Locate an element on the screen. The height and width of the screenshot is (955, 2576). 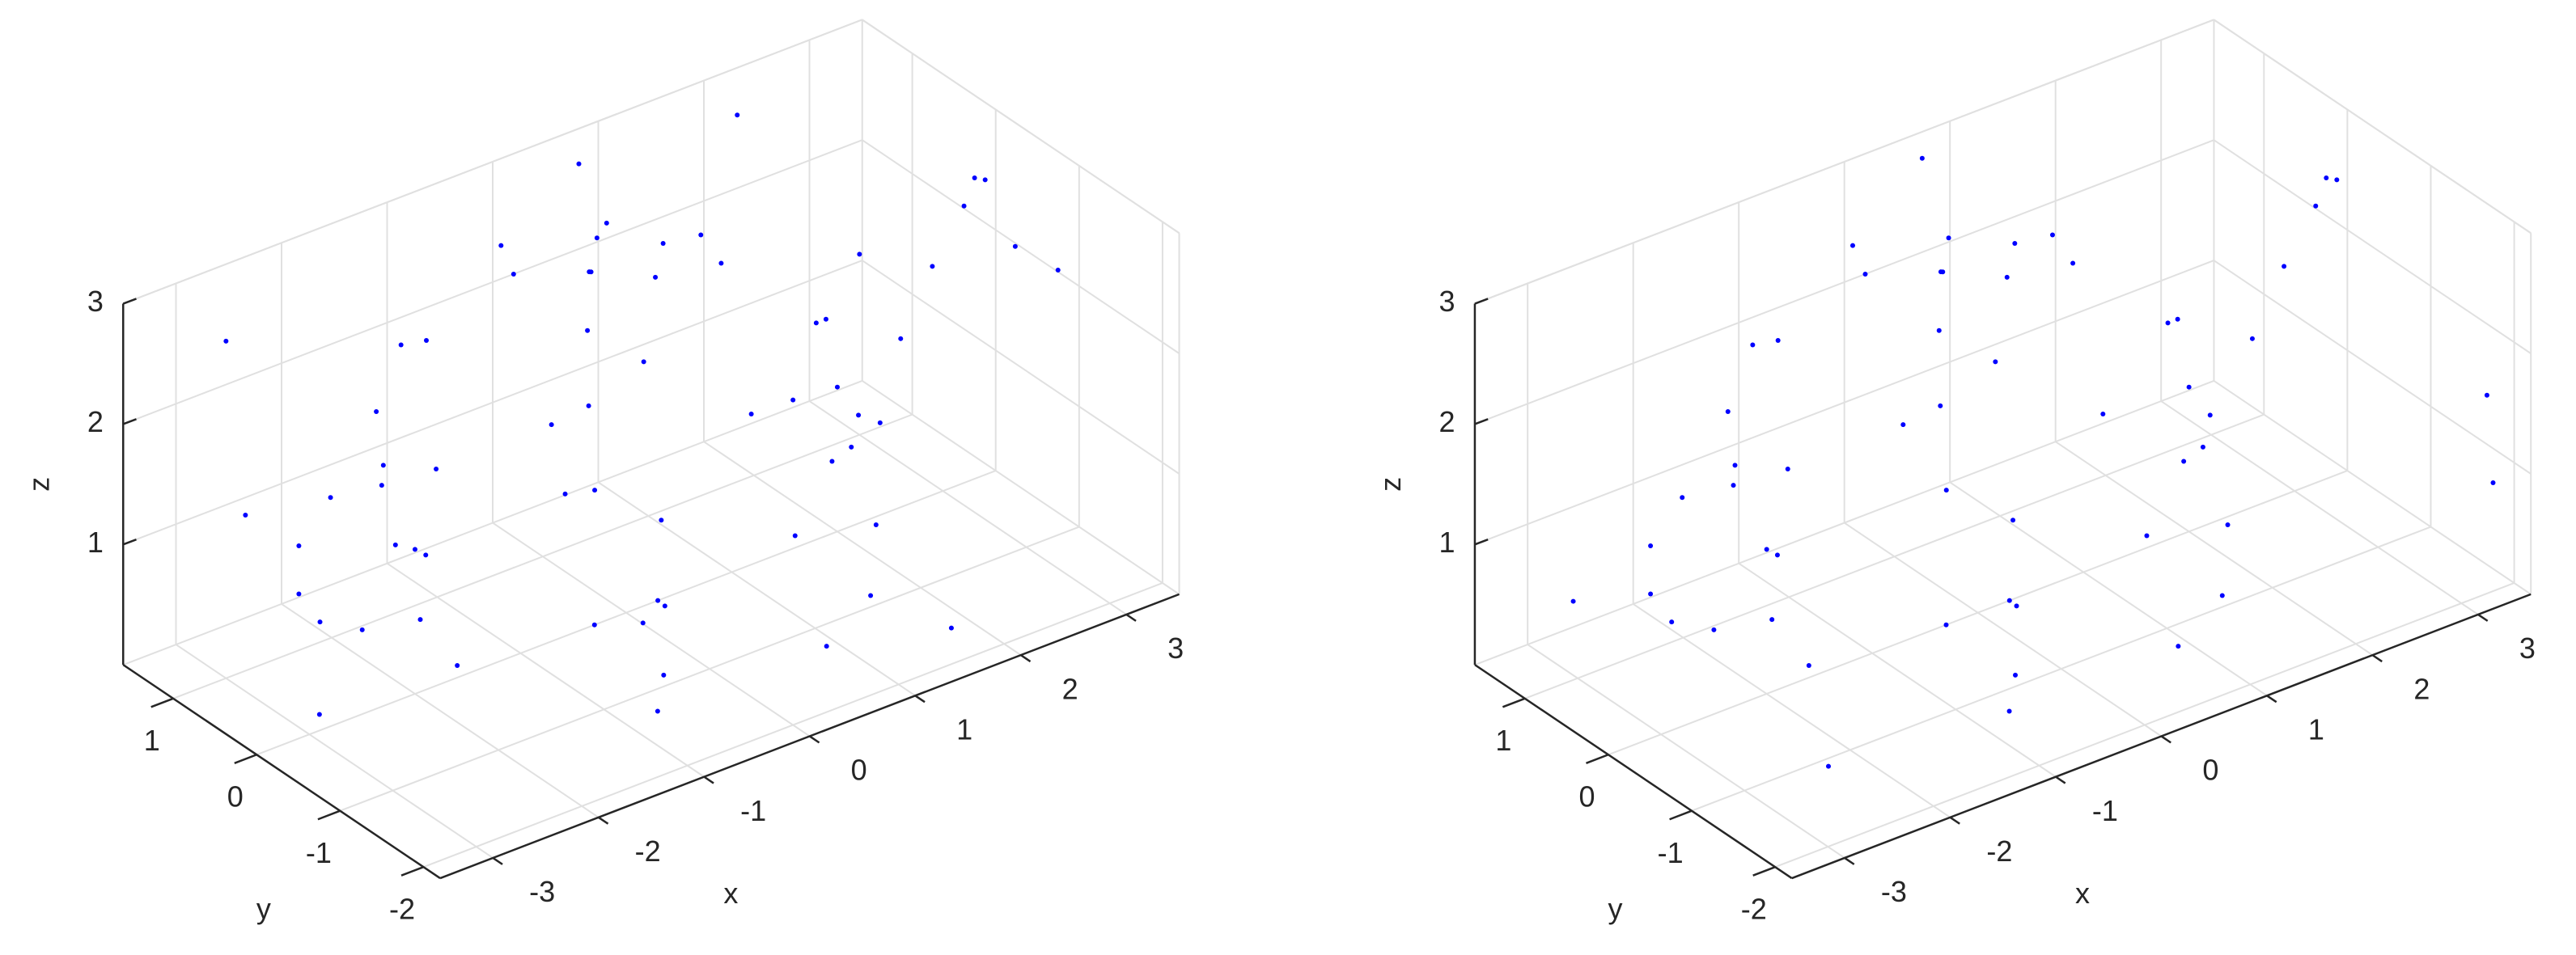
x-tick-label: 2 is located at coordinates (1070, 688).